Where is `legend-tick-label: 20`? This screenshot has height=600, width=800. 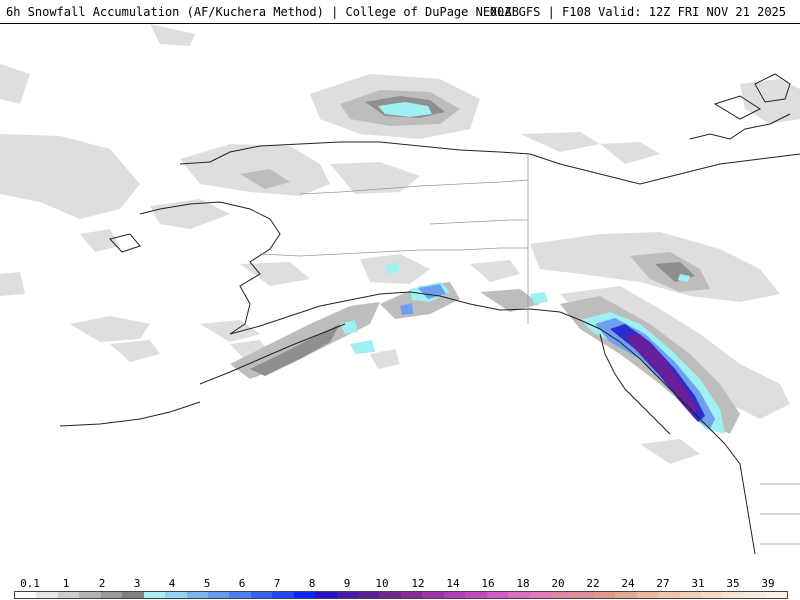
legend-tick-label: 20 is located at coordinates (558, 583).